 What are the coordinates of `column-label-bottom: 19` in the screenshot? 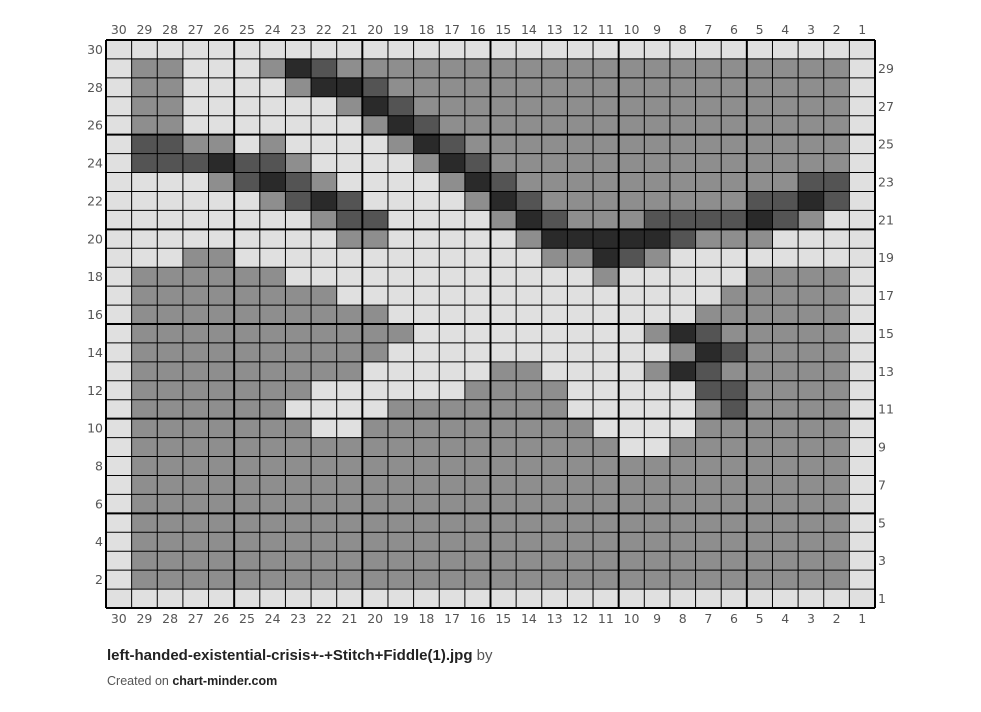 It's located at (401, 618).